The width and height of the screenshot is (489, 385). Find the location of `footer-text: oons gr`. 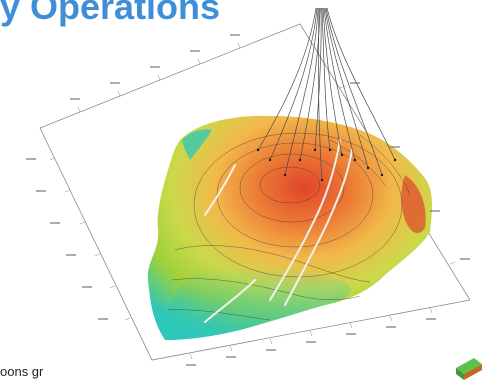

footer-text: oons gr is located at coordinates (22, 371).